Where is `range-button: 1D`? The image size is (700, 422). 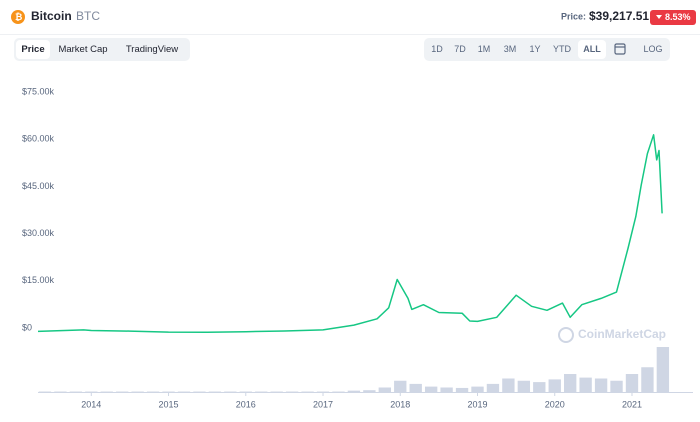
range-button: 1D is located at coordinates (437, 49).